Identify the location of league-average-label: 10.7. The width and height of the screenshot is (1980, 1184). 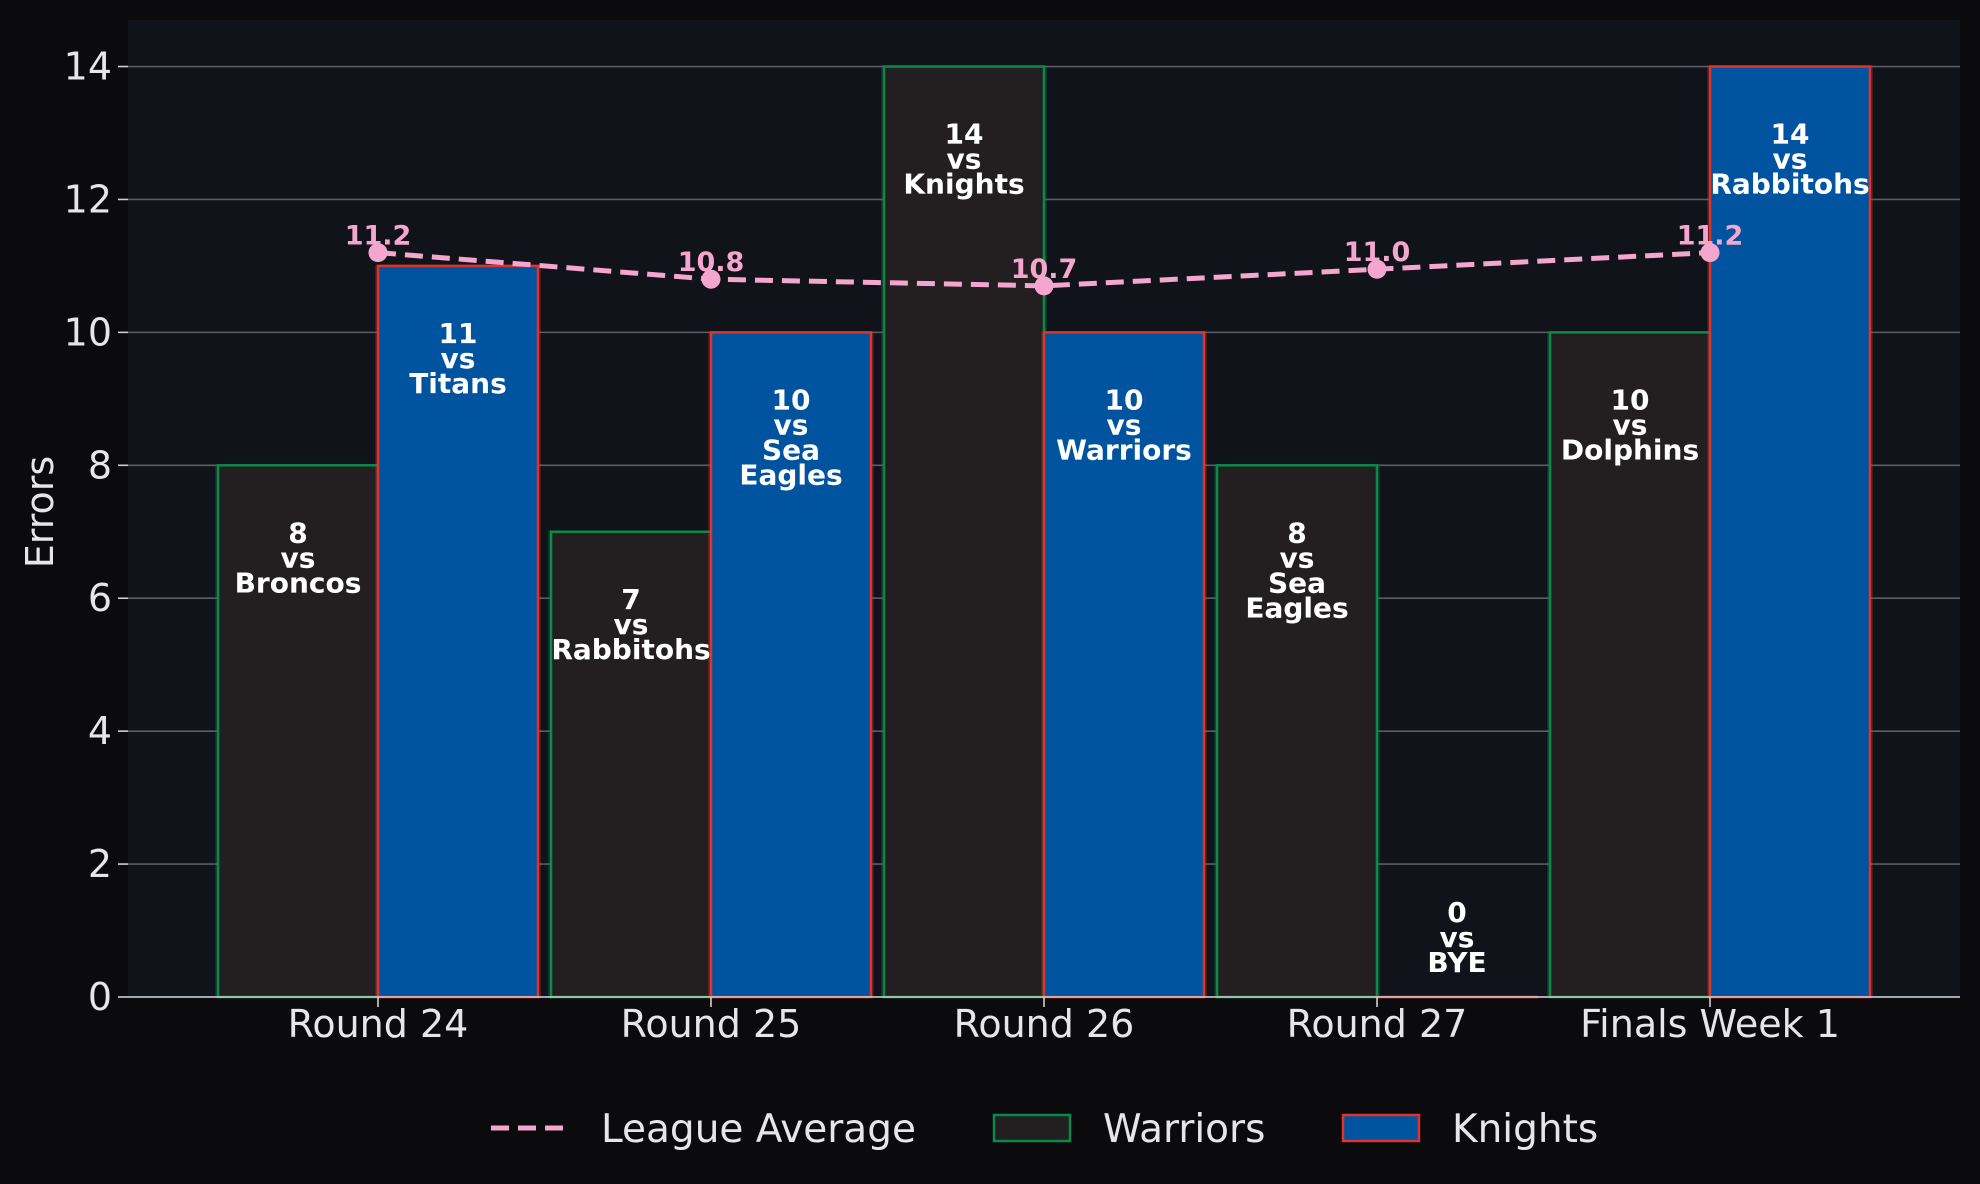
(1044, 269).